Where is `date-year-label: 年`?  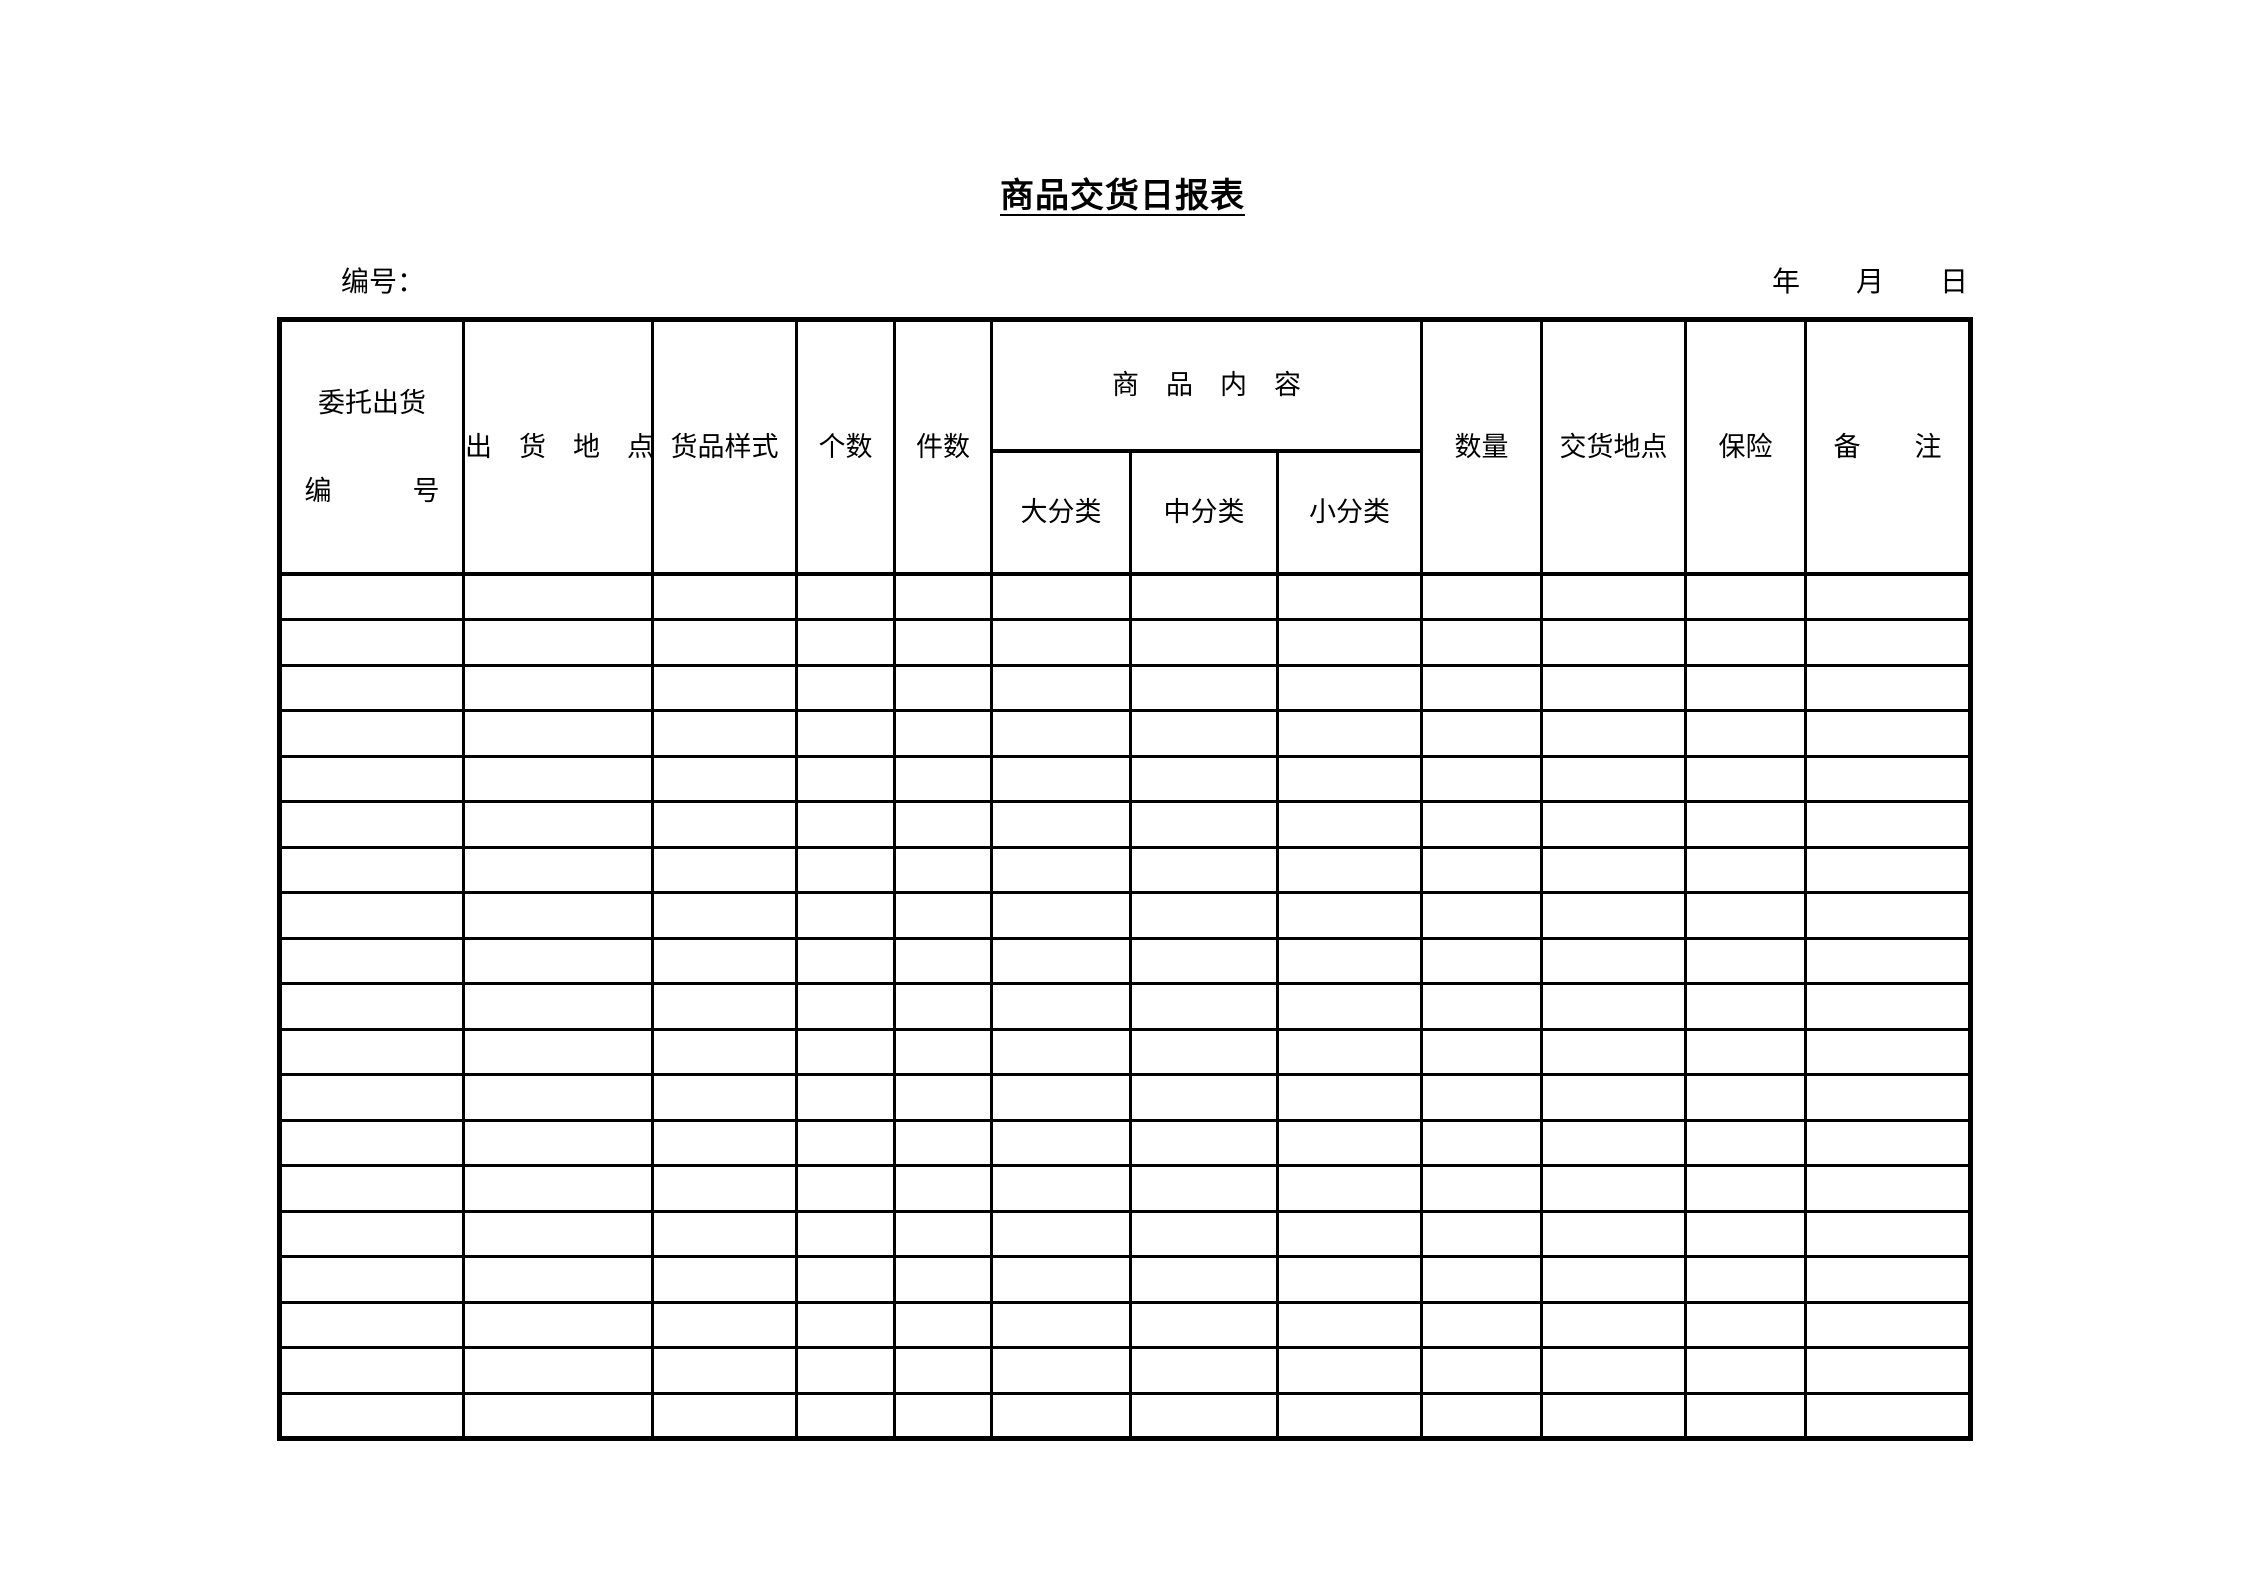 date-year-label: 年 is located at coordinates (1785, 282).